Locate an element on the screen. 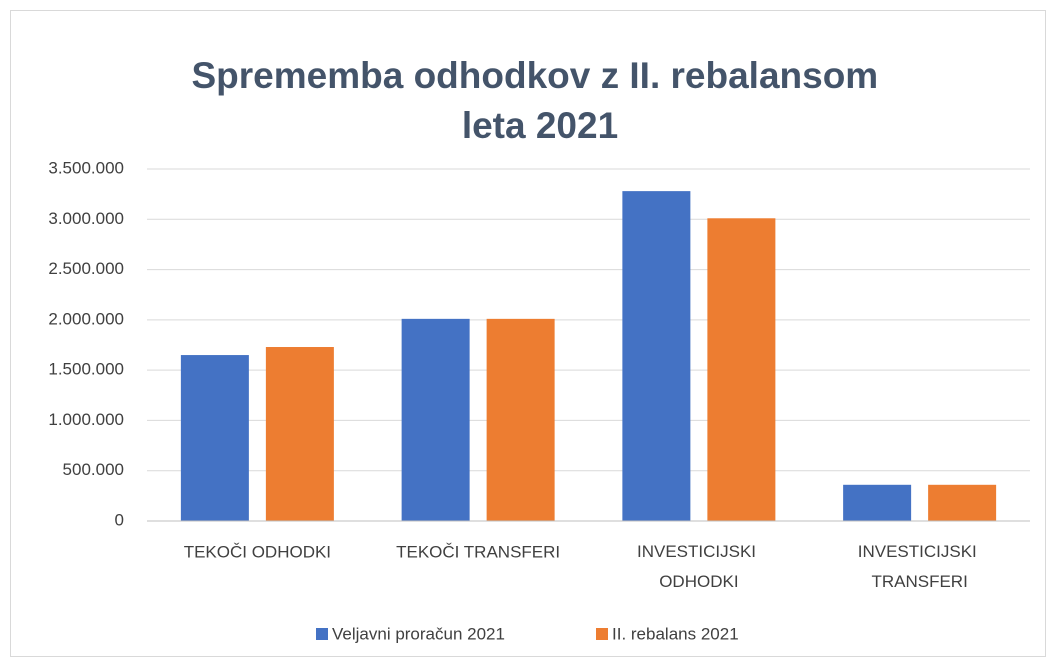 The width and height of the screenshot is (1056, 665). y-tick-label: 500.000 is located at coordinates (93, 469).